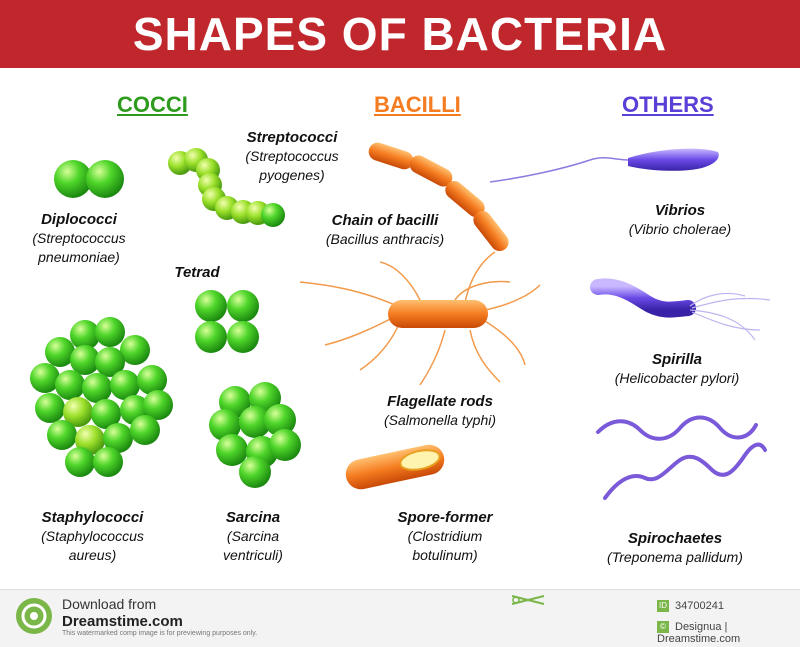 The width and height of the screenshot is (800, 647). Describe the element at coordinates (440, 410) in the screenshot. I see `label-flagellate-rods: Flagellate rods (Salmonella typhi)` at that location.